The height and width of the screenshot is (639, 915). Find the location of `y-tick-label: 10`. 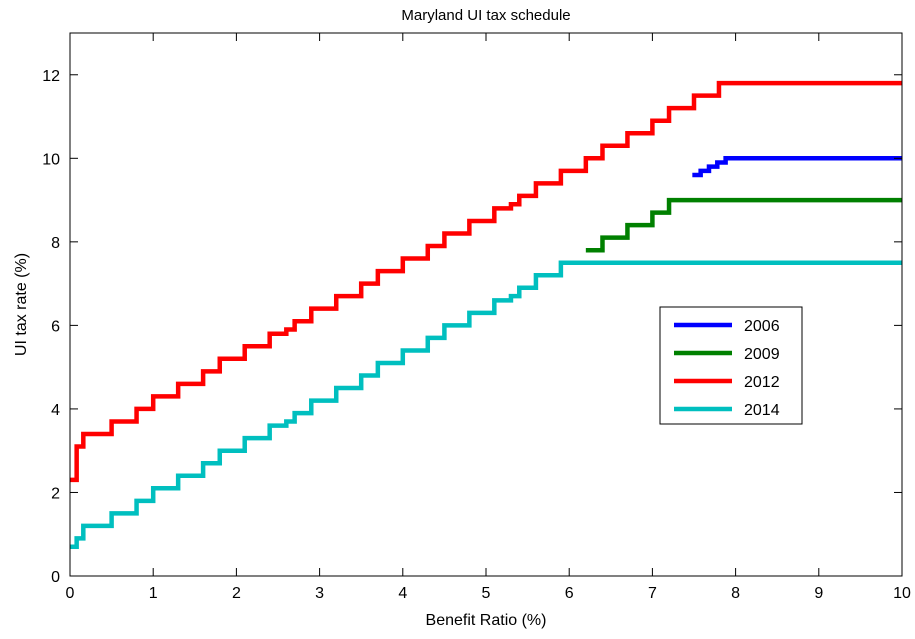

y-tick-label: 10 is located at coordinates (51, 159).